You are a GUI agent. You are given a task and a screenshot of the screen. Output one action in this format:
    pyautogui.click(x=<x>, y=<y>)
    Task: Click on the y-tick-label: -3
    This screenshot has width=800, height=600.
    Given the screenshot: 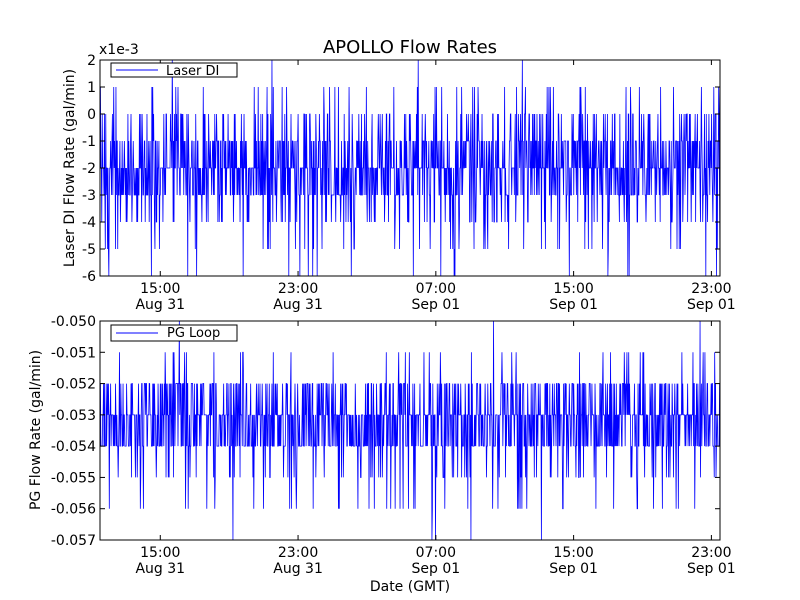 What is the action you would take?
    pyautogui.click(x=89, y=196)
    